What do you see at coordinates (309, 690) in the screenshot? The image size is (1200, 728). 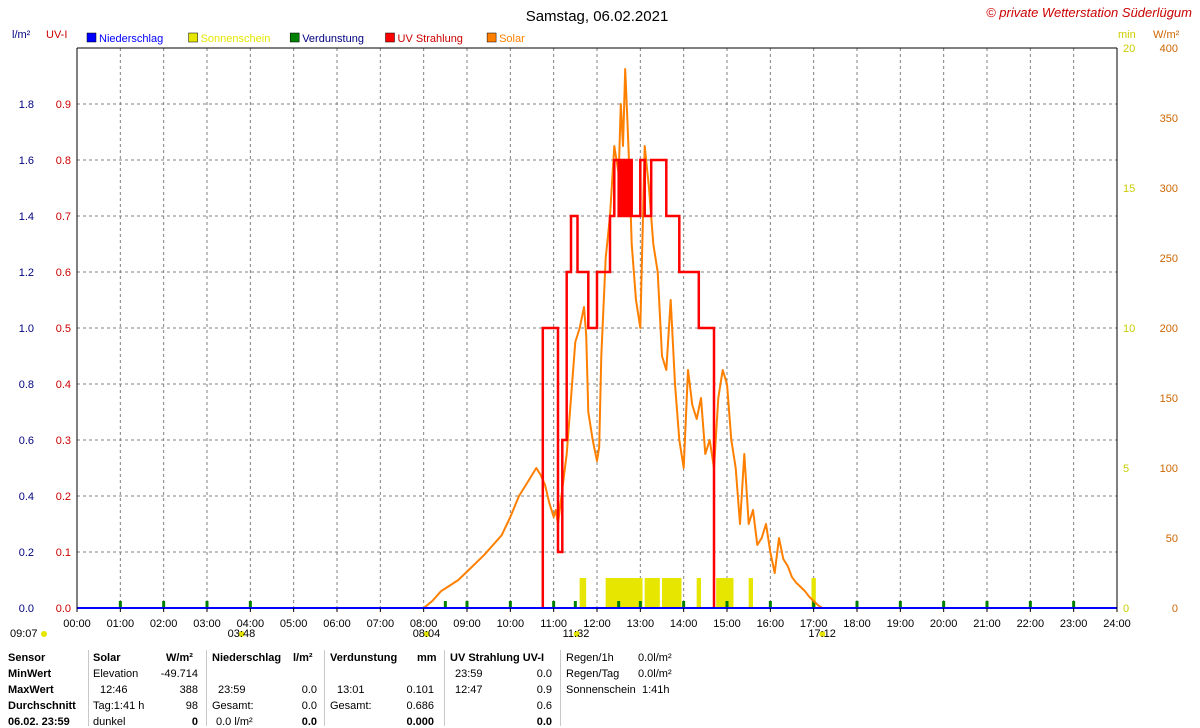 I see `rain-r2-value: 0.0` at bounding box center [309, 690].